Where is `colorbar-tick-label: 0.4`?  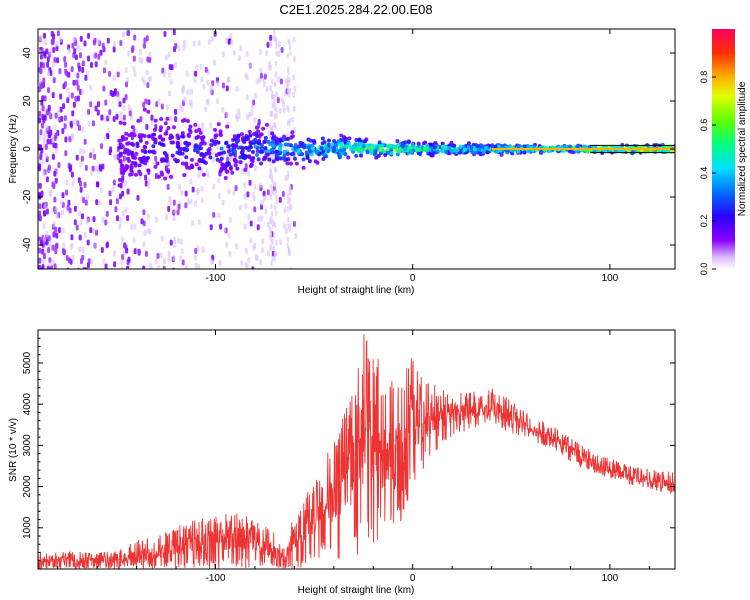
colorbar-tick-label: 0.4 is located at coordinates (704, 173).